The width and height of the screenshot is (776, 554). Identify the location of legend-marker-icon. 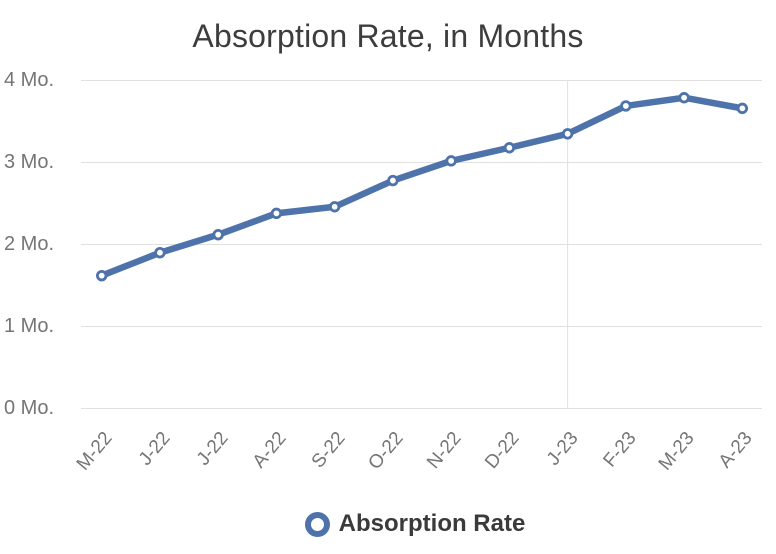
(317, 524).